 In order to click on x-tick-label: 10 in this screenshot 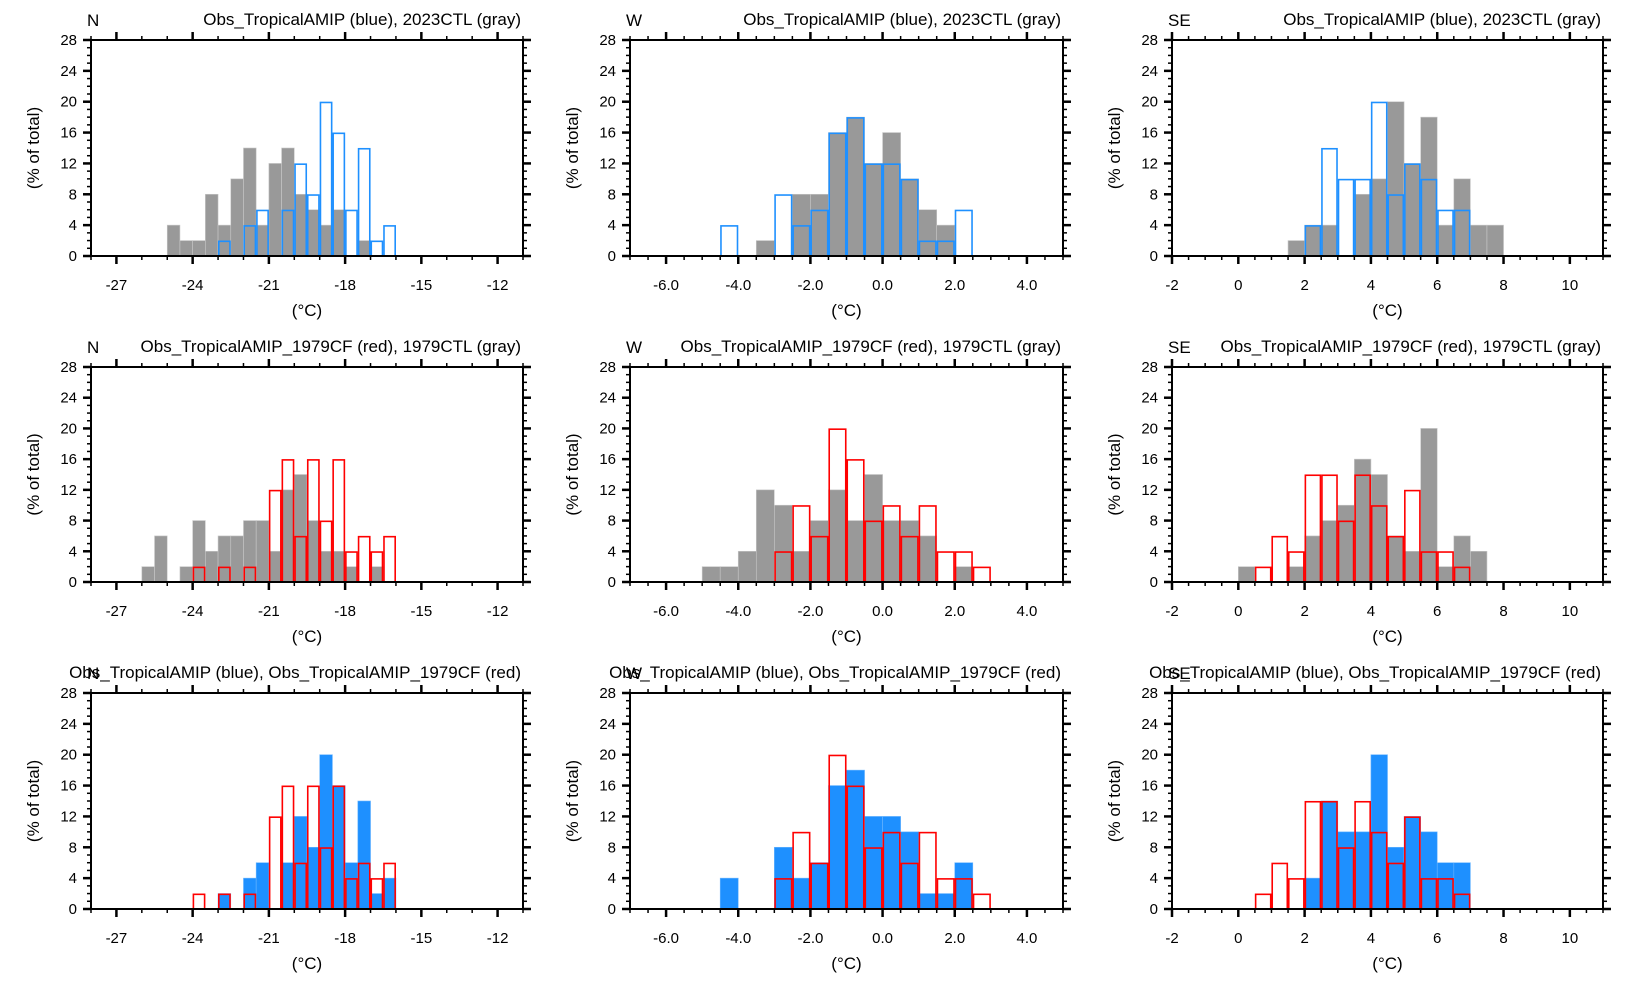, I will do `click(1570, 938)`.